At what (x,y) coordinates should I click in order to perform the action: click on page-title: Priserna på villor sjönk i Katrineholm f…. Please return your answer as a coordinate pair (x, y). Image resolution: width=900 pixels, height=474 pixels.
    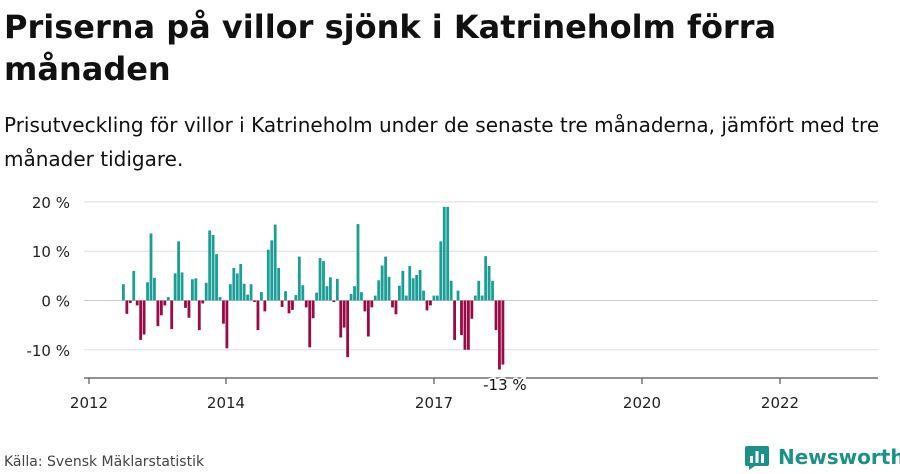
    Looking at the image, I should click on (390, 48).